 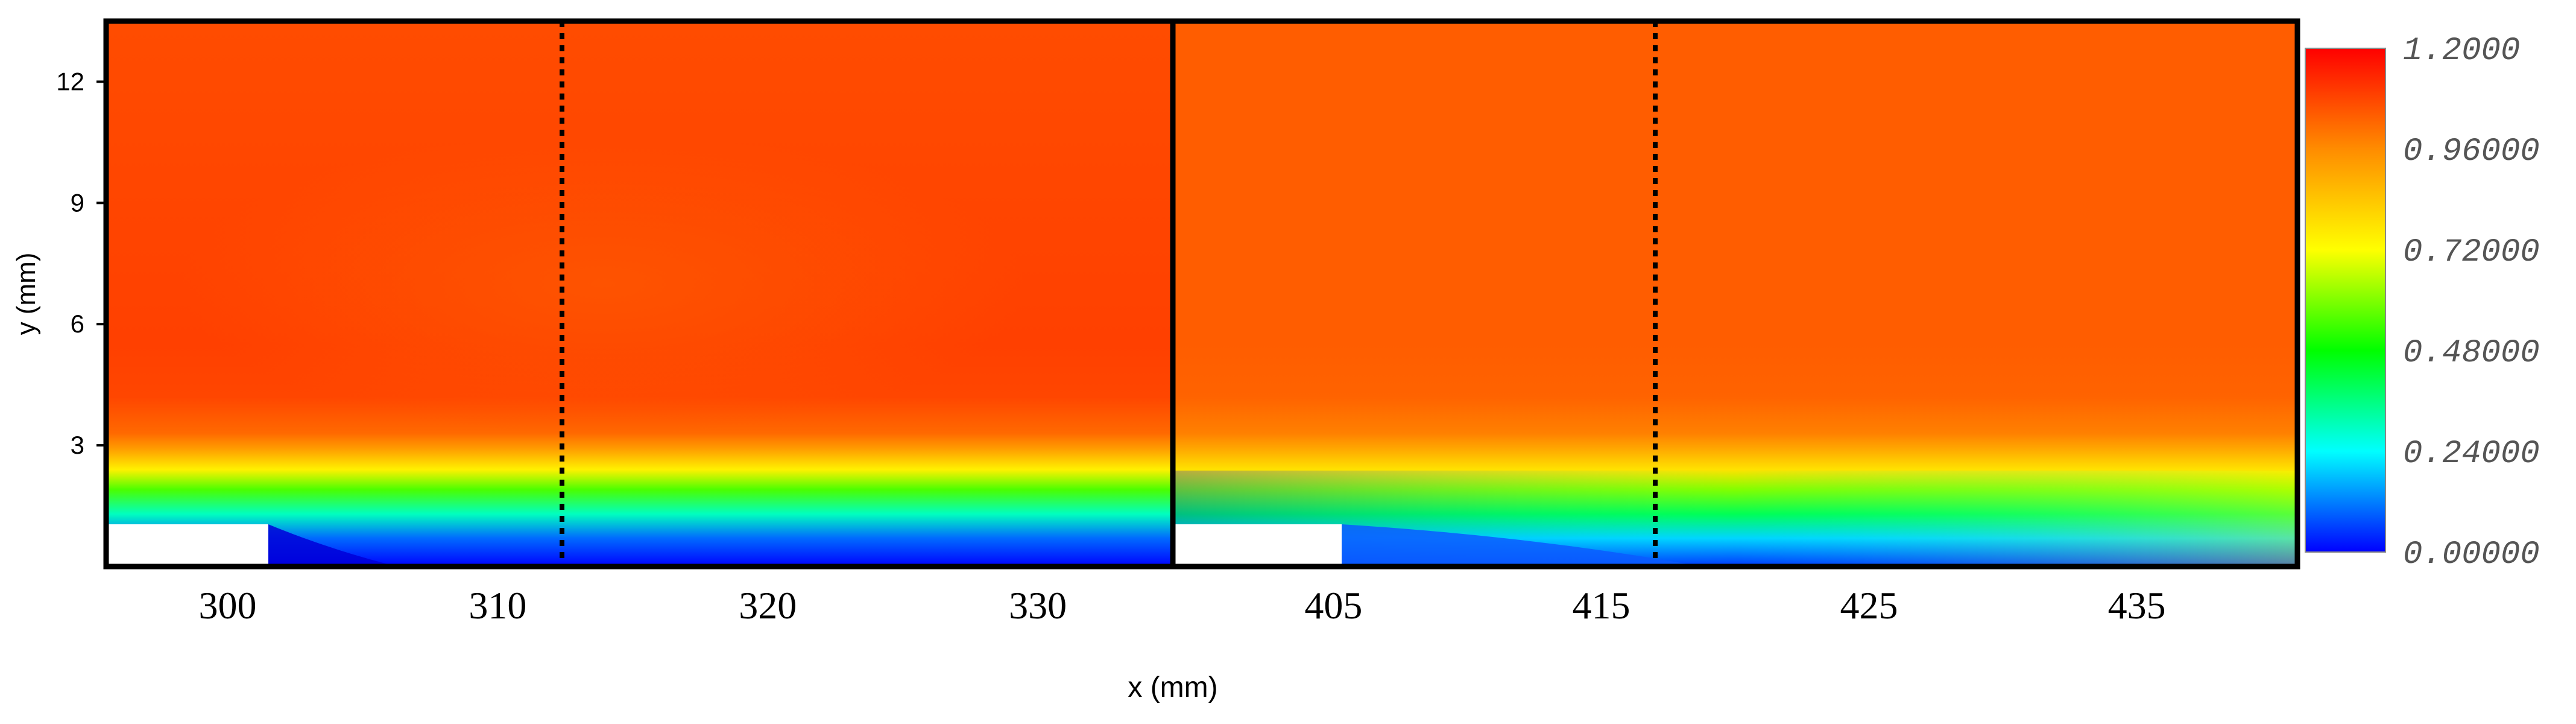 I want to click on x-axis: 300 310 320 330 405 415 425 435, so click(x=1182, y=605).